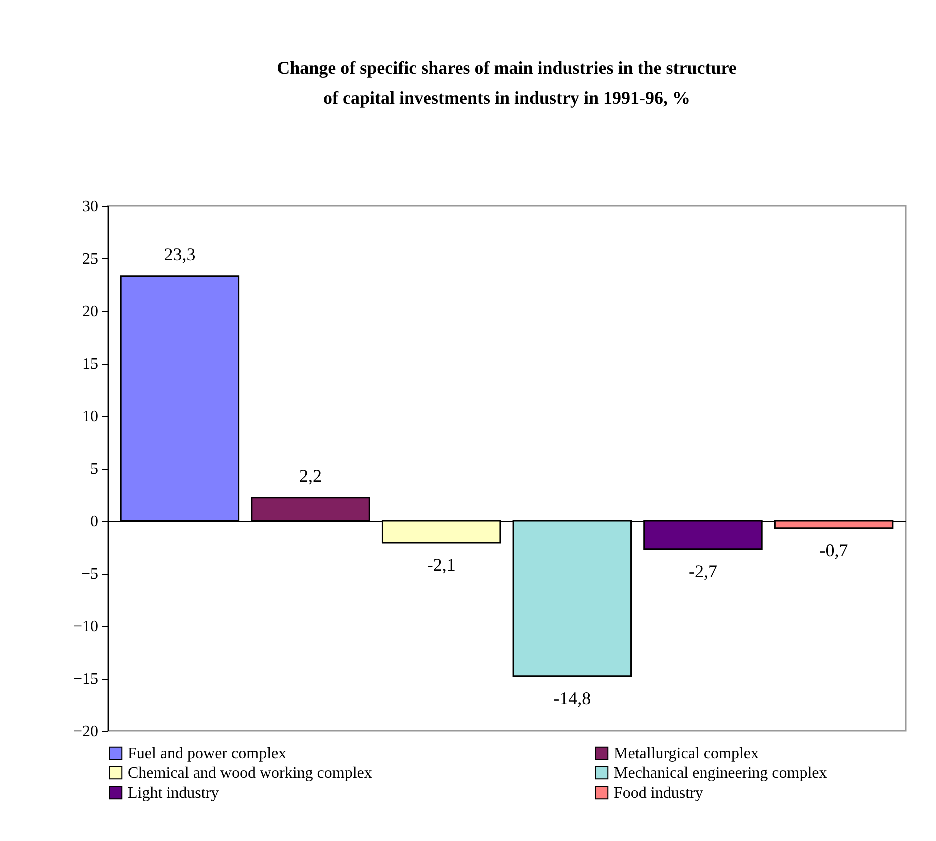  Describe the element at coordinates (90, 207) in the screenshot. I see `y-tick-label: 30` at that location.